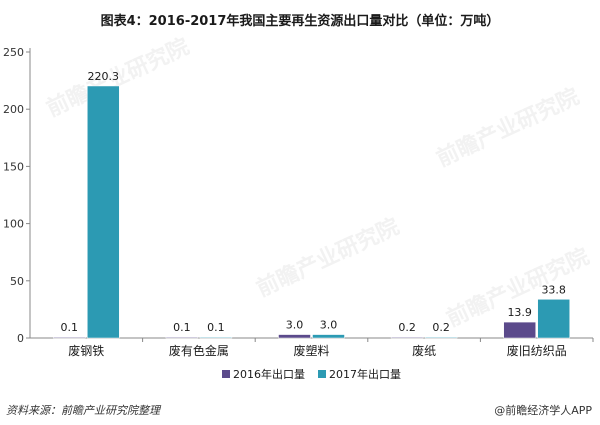  Describe the element at coordinates (300, 21) in the screenshot. I see `chart-title: 图表4：2016-2017年我国主要再生资源出口量对比（单位：万吨）` at that location.